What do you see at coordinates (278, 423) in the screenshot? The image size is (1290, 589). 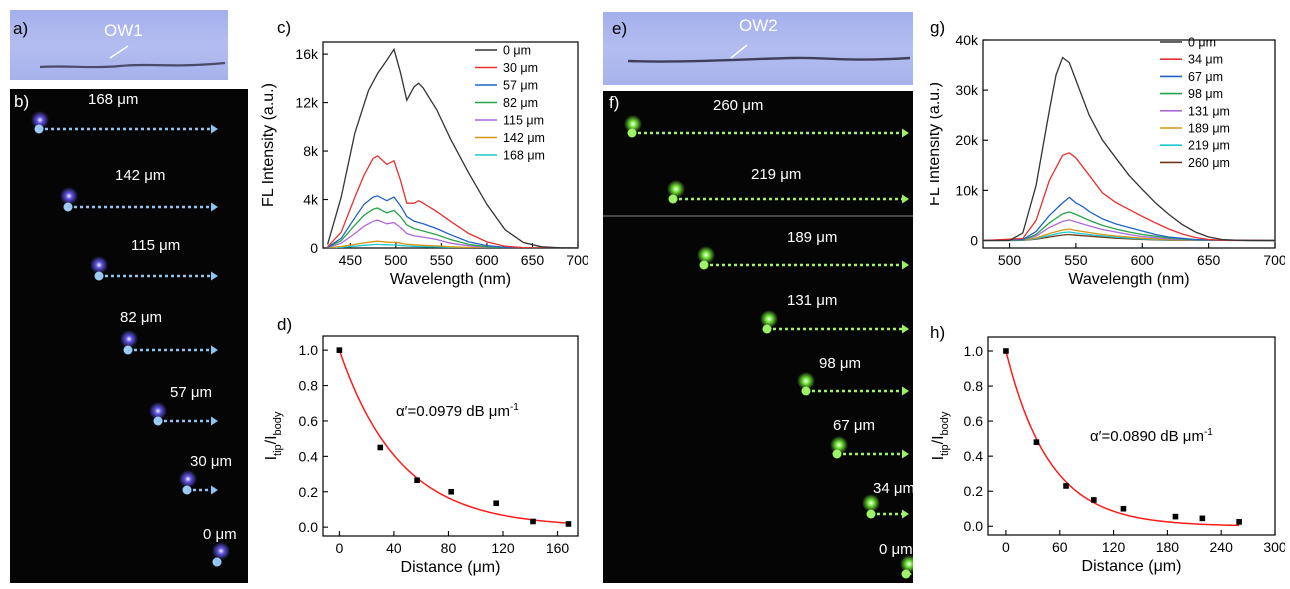 I see `y-axis-label-part: body` at bounding box center [278, 423].